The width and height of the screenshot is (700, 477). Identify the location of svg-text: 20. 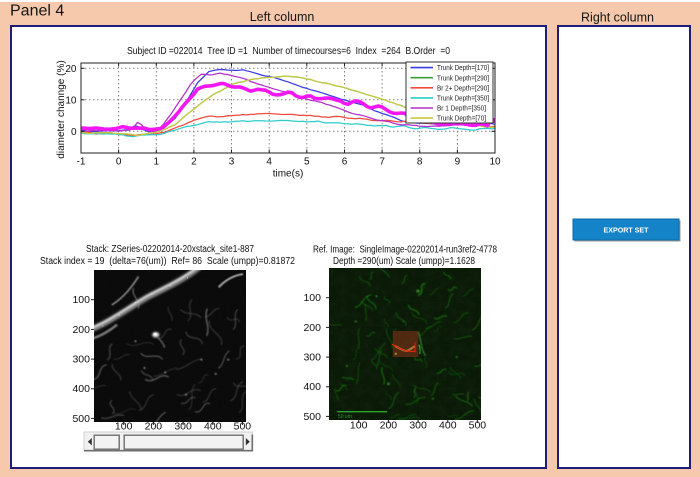
(71, 69).